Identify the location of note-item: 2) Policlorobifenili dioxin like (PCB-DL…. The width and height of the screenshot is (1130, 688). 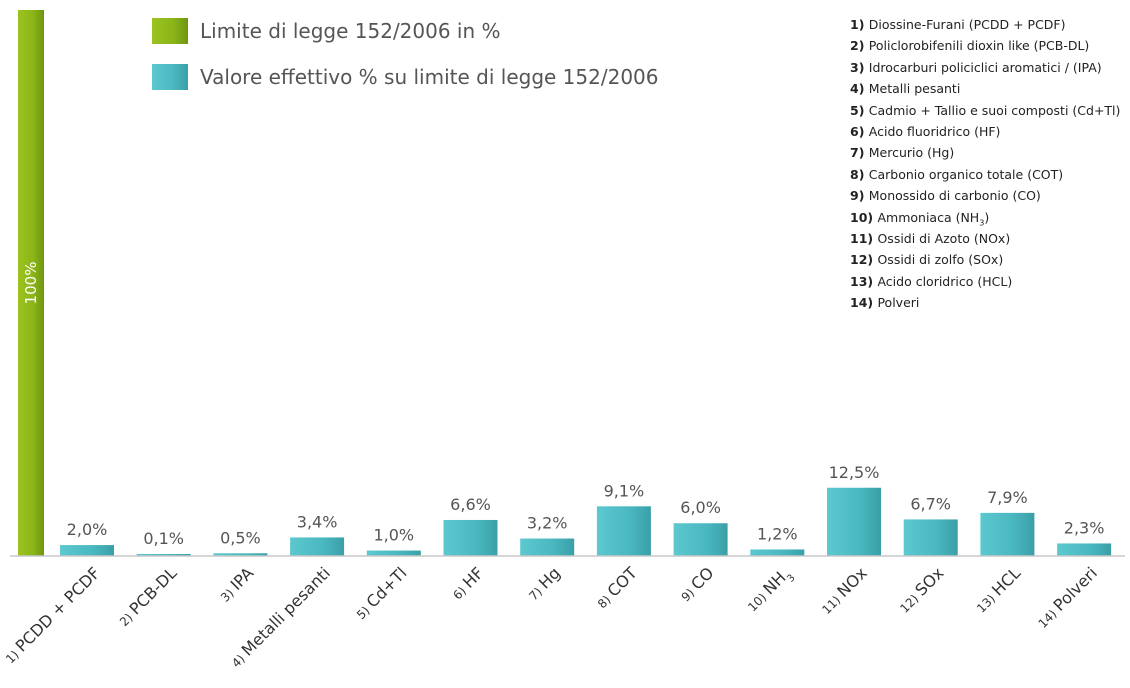
(988, 45).